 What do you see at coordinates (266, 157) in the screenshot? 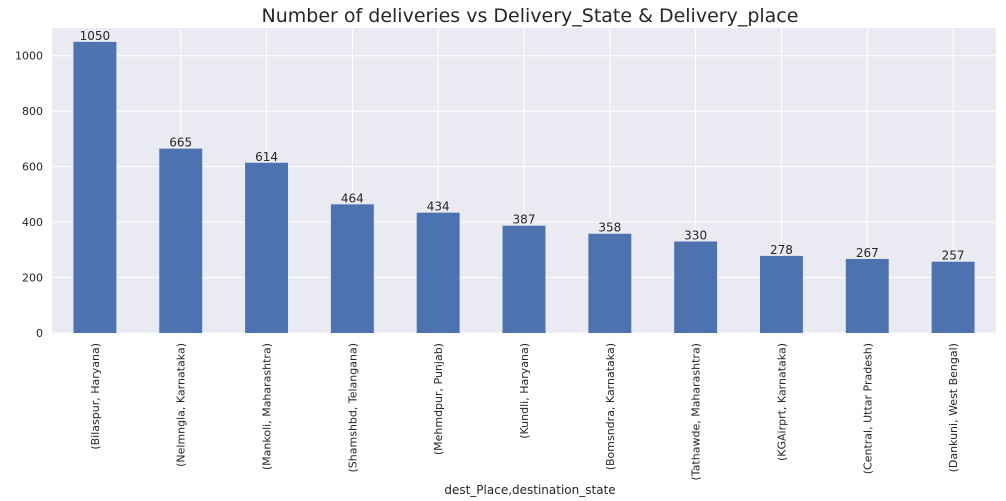
I see `bar-value-label: 614` at bounding box center [266, 157].